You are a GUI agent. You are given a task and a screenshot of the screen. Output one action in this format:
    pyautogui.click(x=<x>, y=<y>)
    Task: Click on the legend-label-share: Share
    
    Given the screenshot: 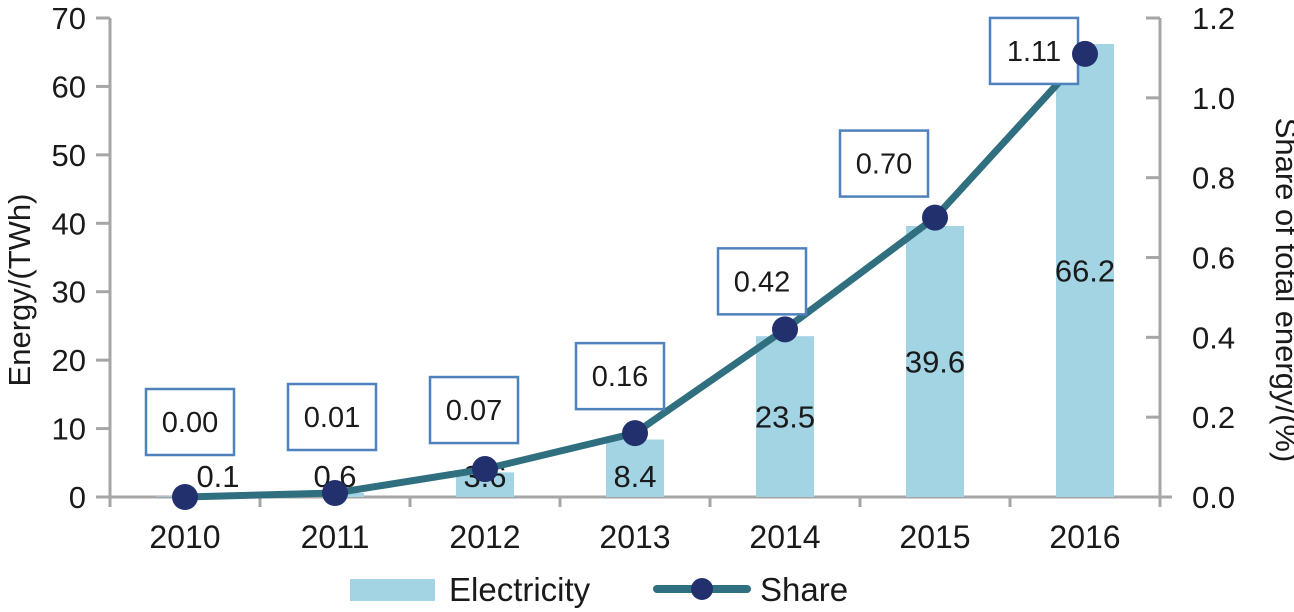 What is the action you would take?
    pyautogui.click(x=804, y=589)
    